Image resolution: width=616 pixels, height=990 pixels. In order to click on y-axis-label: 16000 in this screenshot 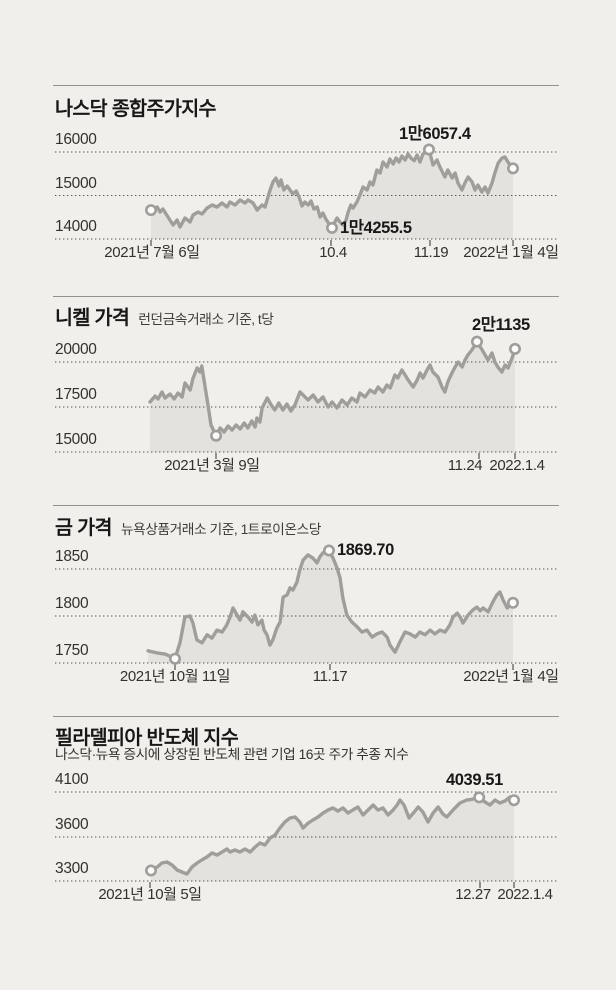, I will do `click(76, 139)`.